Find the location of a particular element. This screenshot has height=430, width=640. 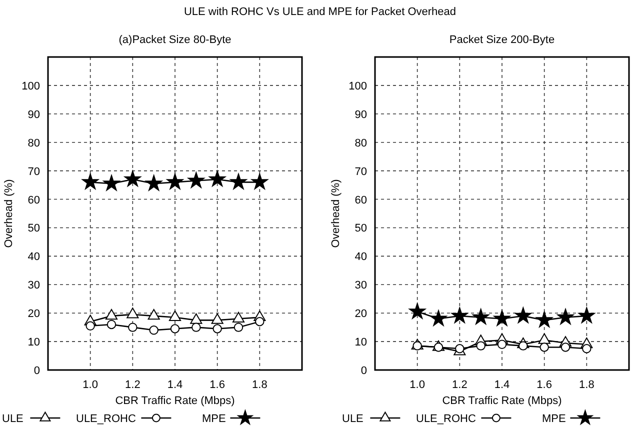

chart-title: Packet Size 200-Byte is located at coordinates (502, 40).